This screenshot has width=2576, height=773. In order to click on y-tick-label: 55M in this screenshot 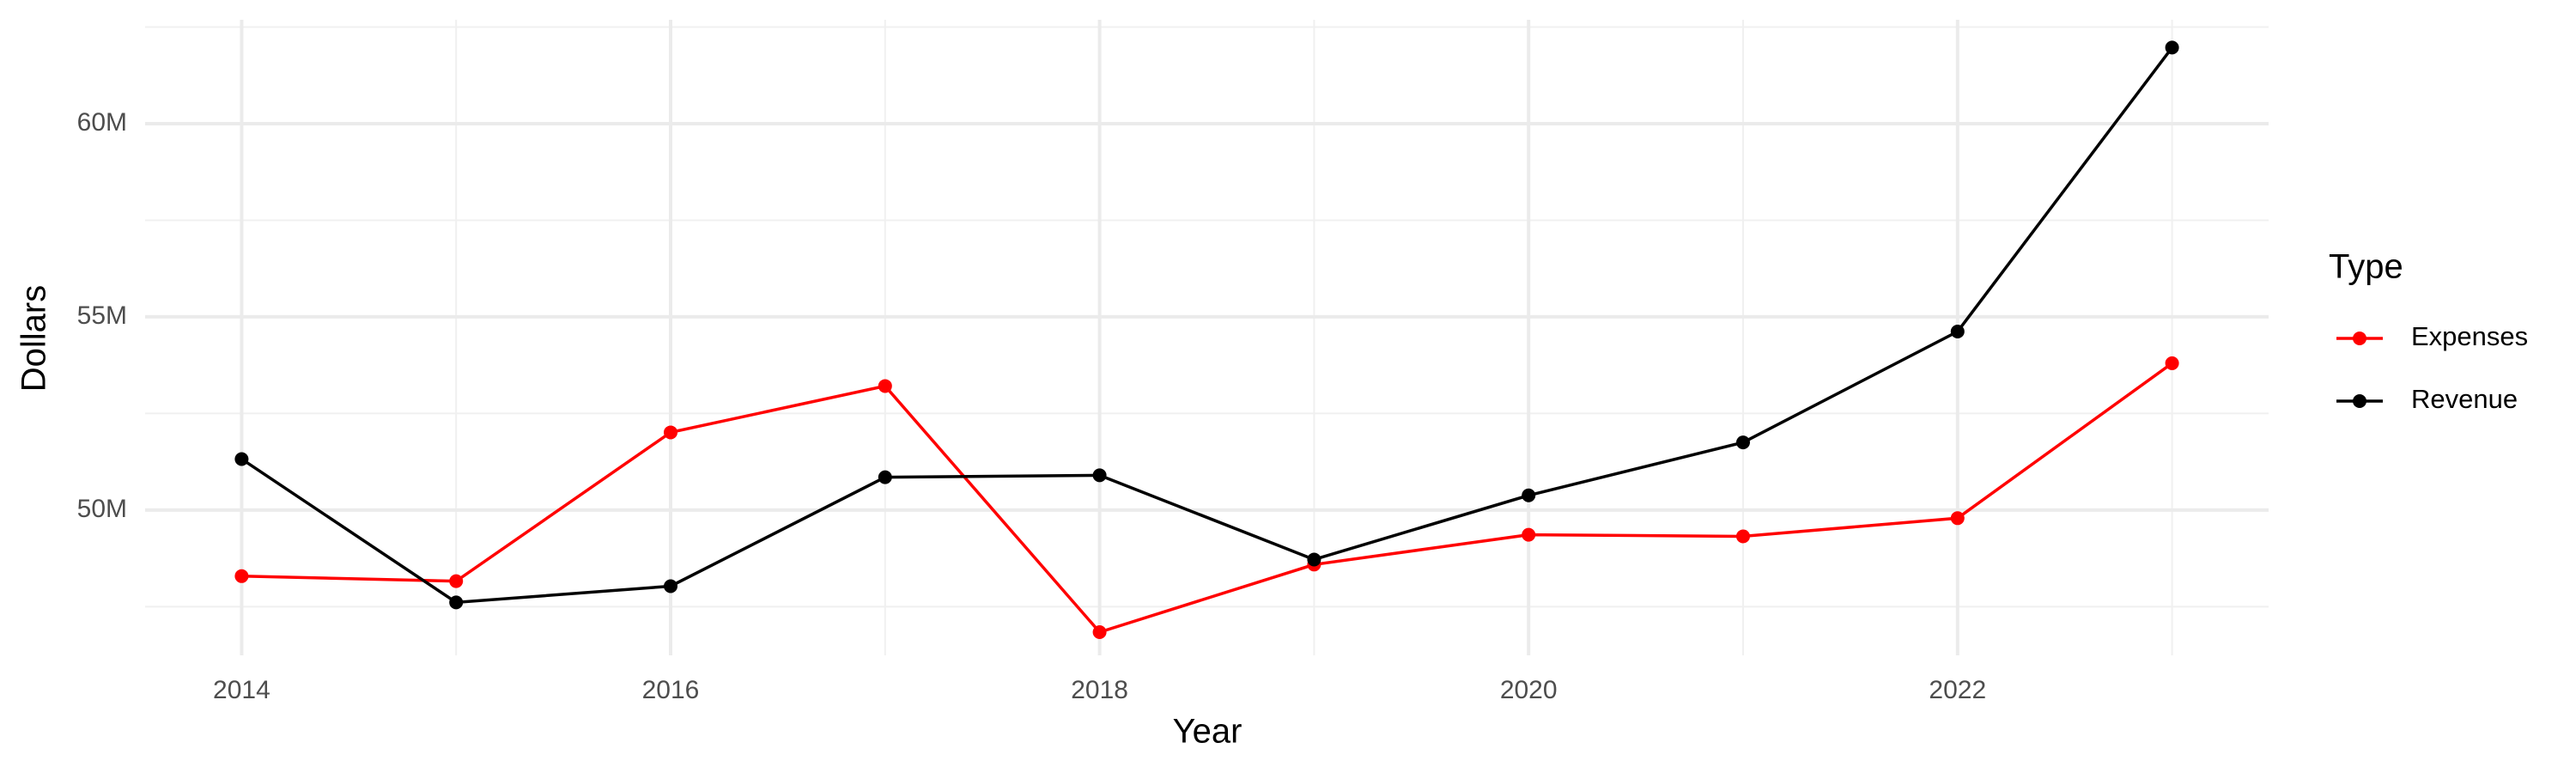, I will do `click(102, 315)`.